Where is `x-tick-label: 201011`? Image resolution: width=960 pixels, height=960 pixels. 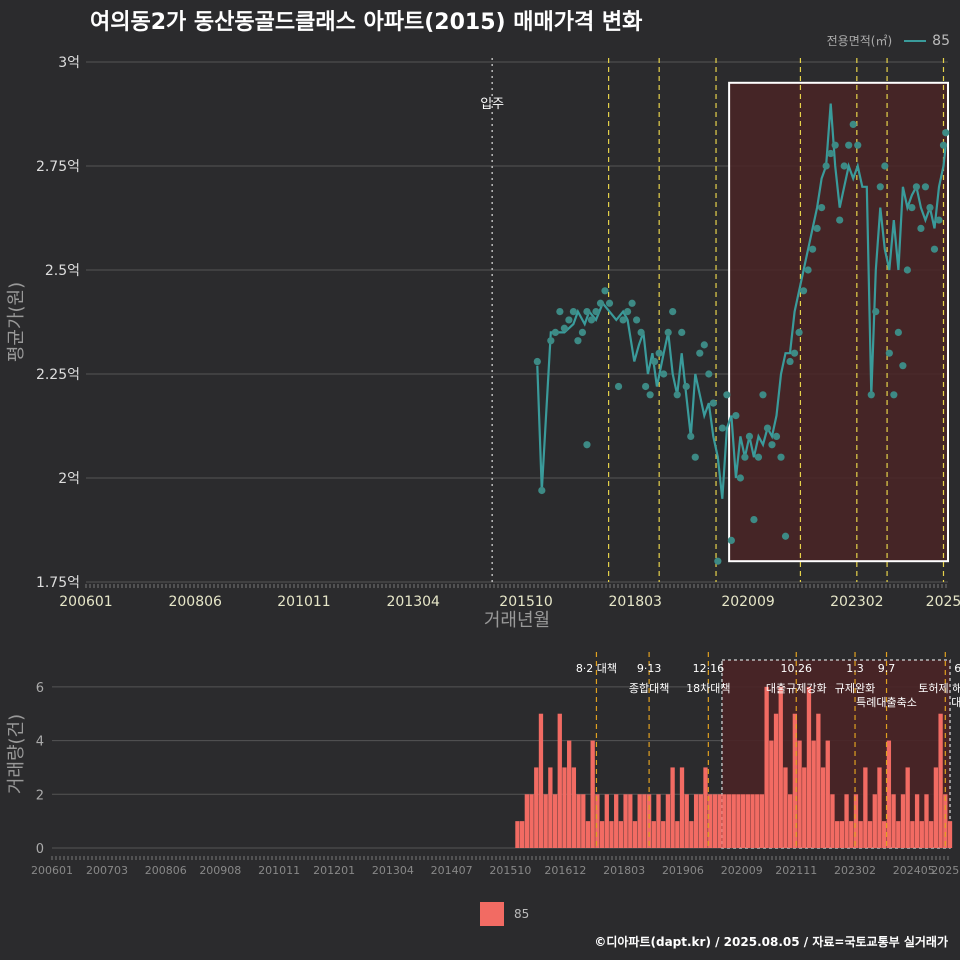 x-tick-label: 201011 is located at coordinates (303, 602).